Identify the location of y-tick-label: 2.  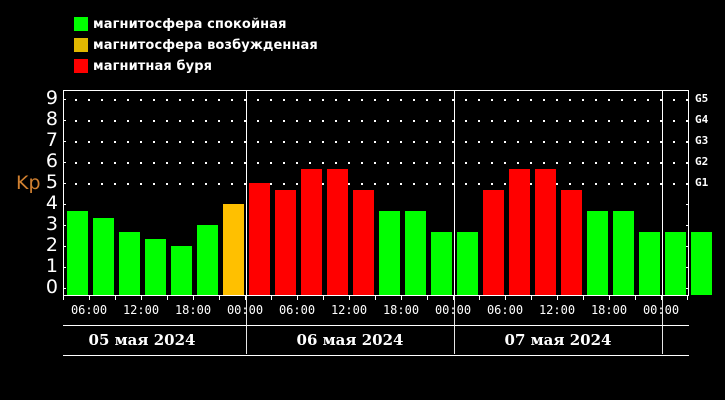
(51, 245).